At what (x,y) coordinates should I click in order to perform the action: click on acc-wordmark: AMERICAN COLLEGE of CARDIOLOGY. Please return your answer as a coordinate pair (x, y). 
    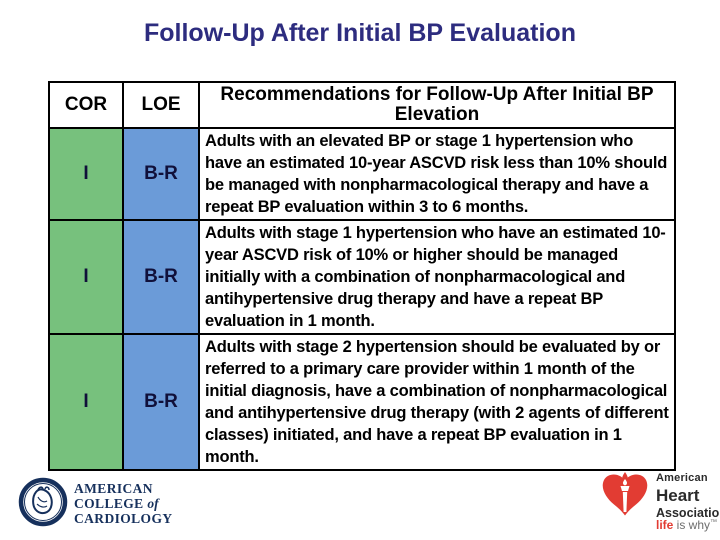
    Looking at the image, I should click on (123, 503).